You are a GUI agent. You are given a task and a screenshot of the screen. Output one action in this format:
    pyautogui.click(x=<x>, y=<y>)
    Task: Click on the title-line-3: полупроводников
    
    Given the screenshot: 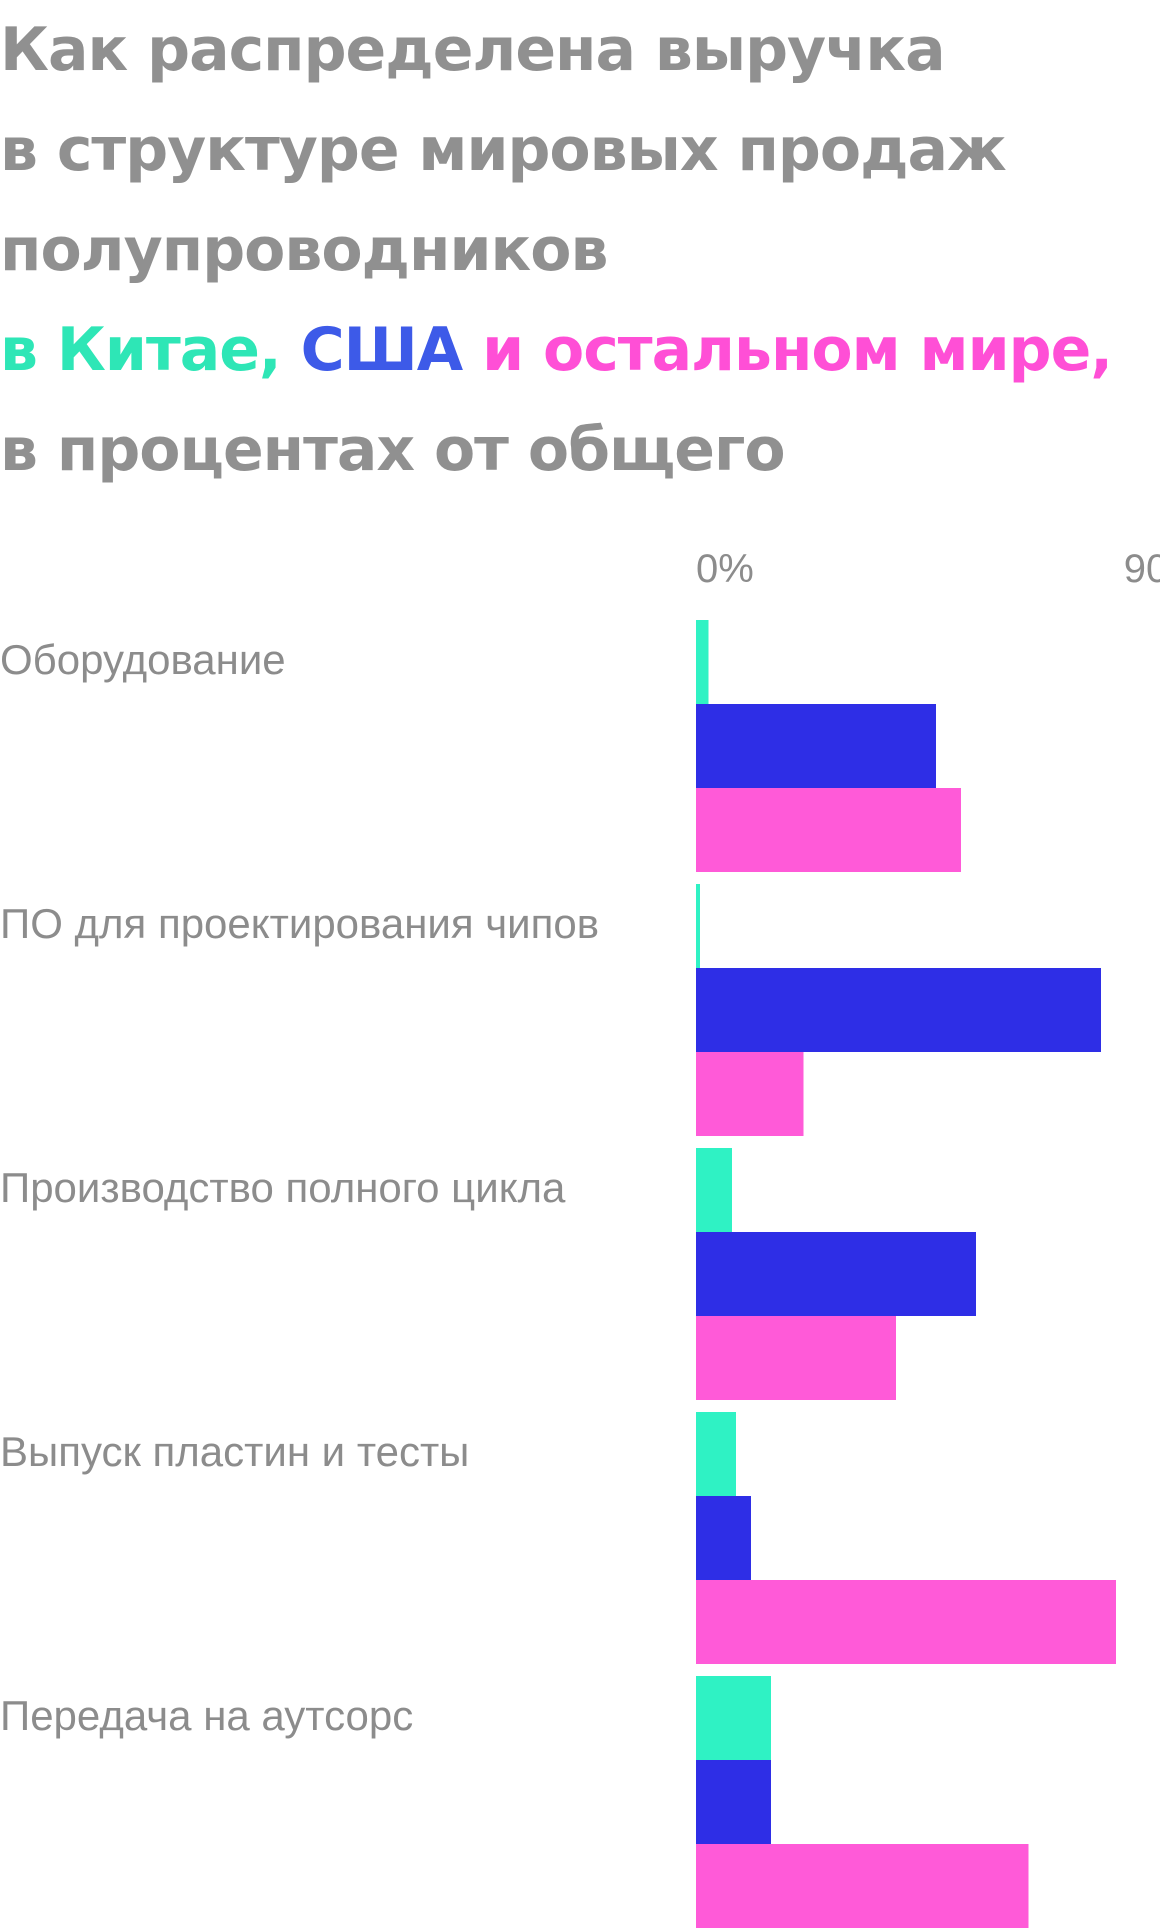 What is the action you would take?
    pyautogui.click(x=304, y=250)
    